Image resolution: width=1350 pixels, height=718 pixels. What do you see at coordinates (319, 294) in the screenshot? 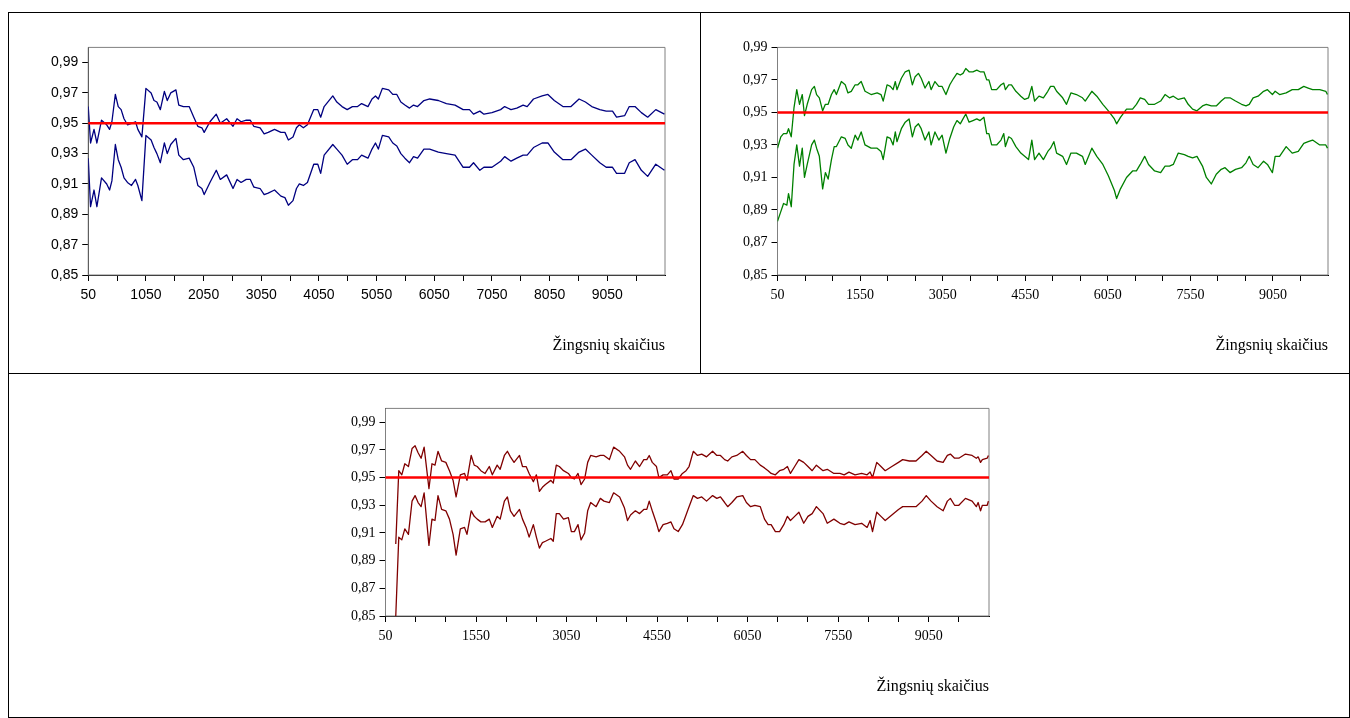
I see `x-tick-label: 4050` at bounding box center [319, 294].